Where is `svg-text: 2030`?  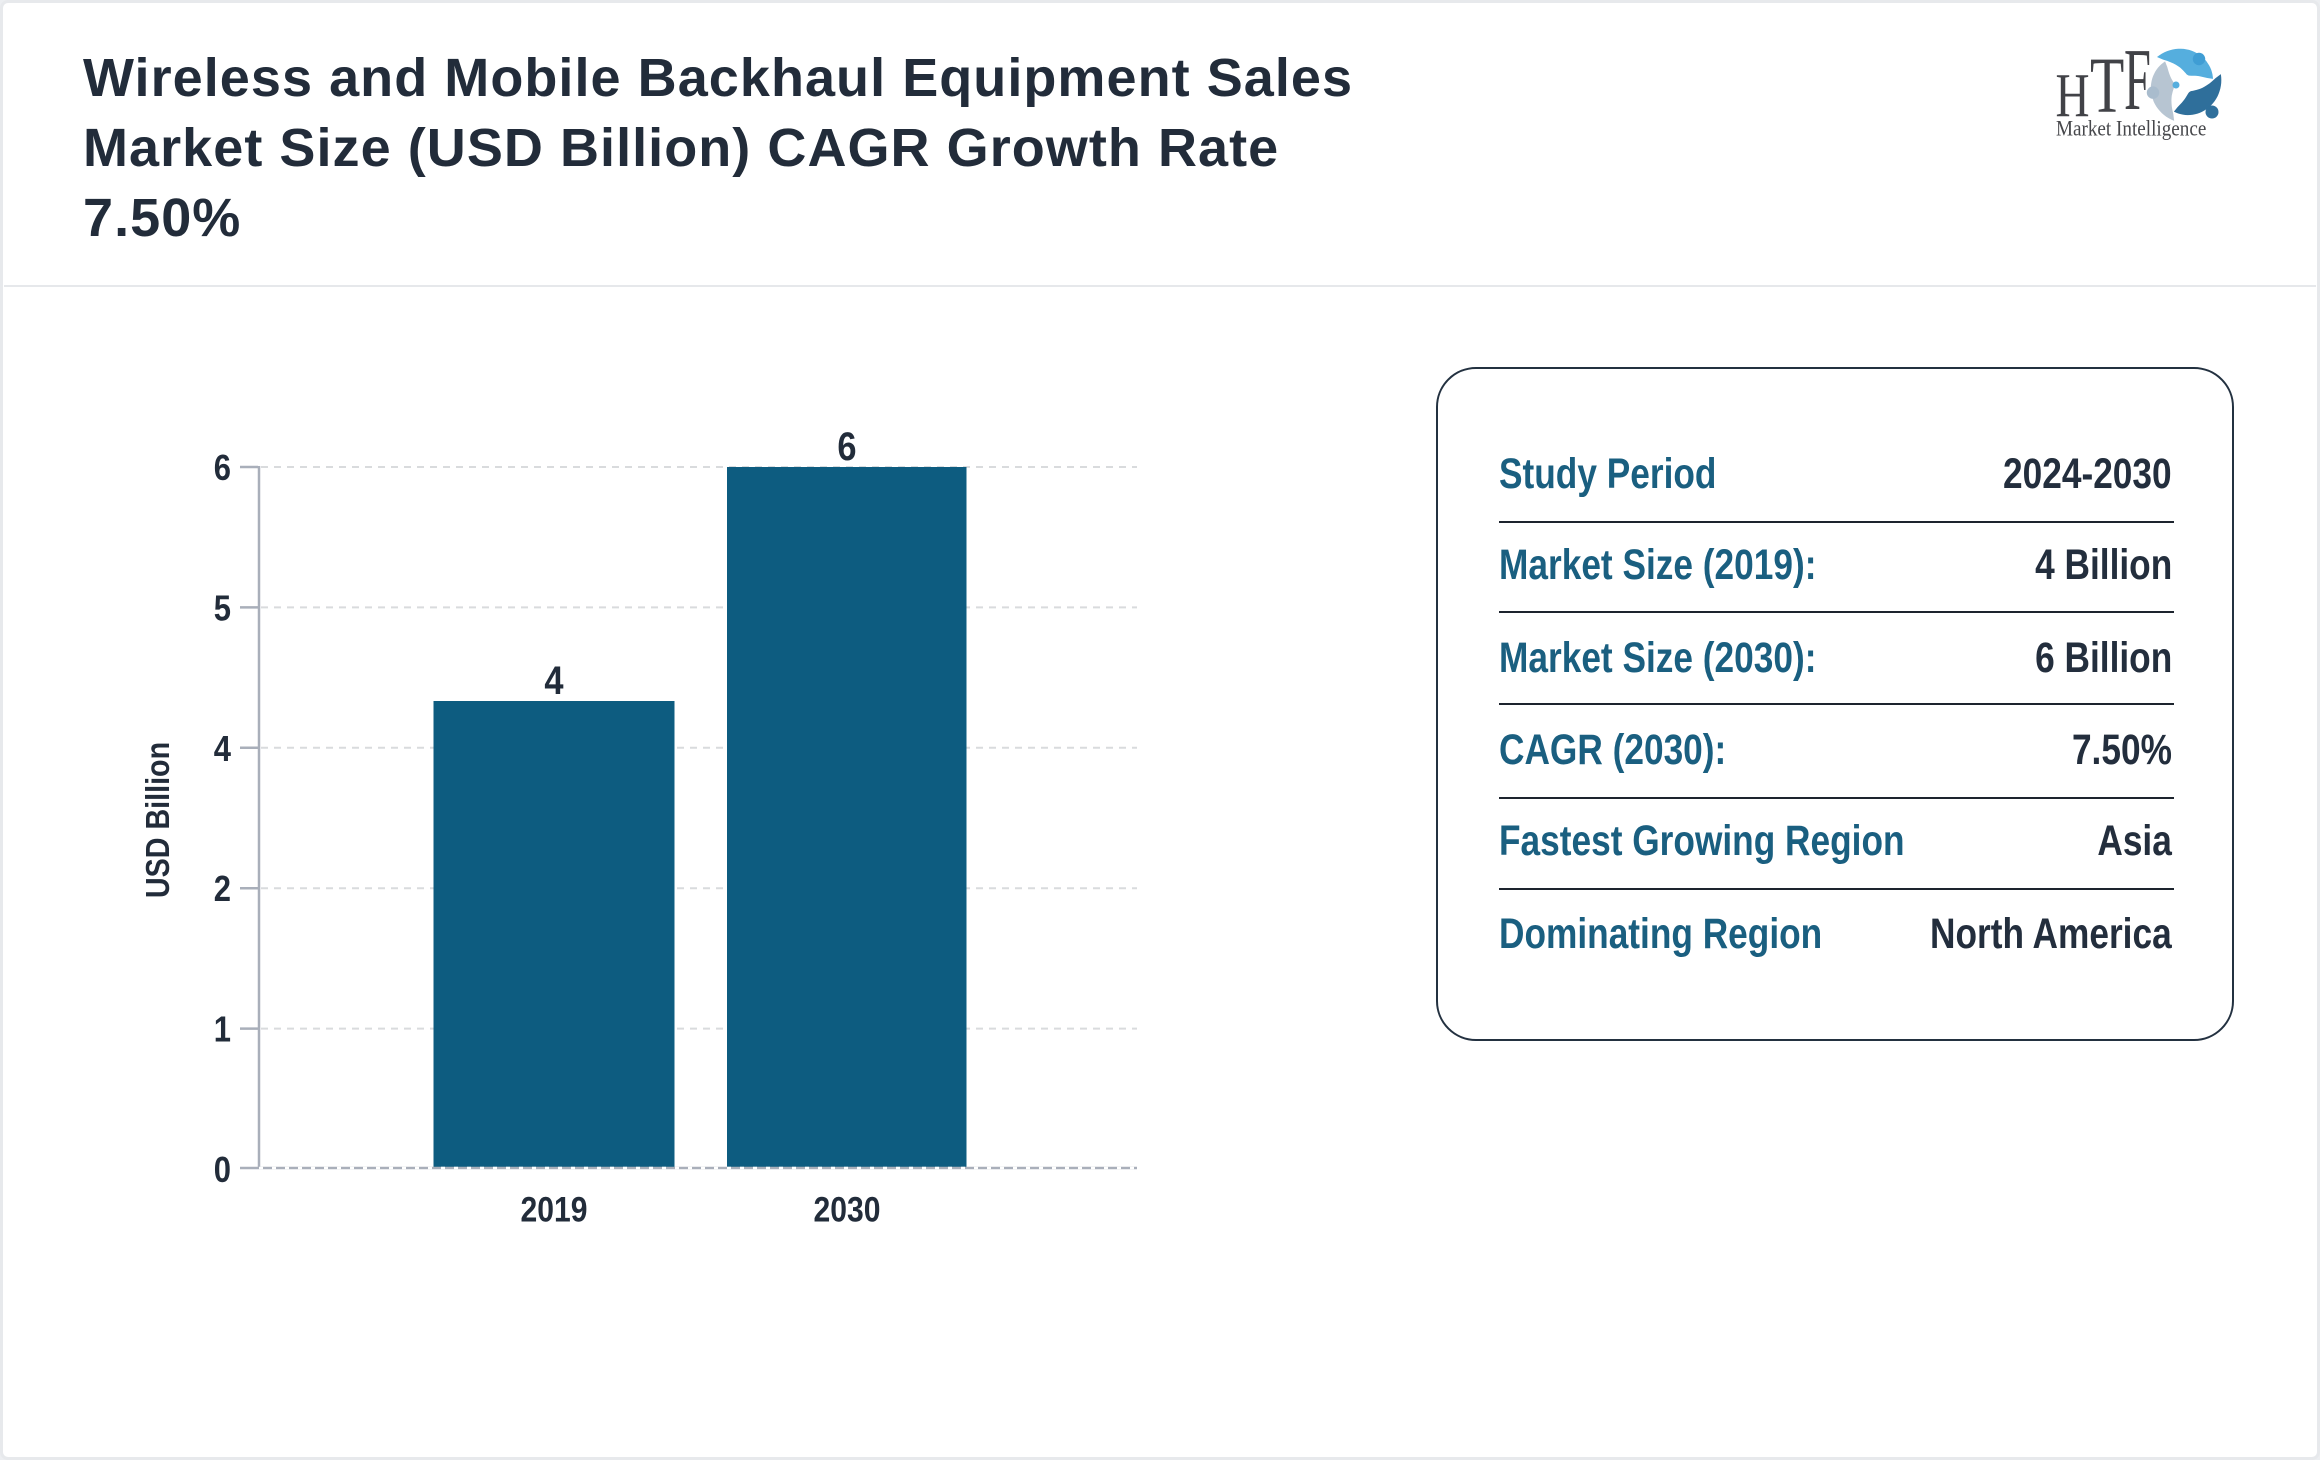 svg-text: 2030 is located at coordinates (847, 1209).